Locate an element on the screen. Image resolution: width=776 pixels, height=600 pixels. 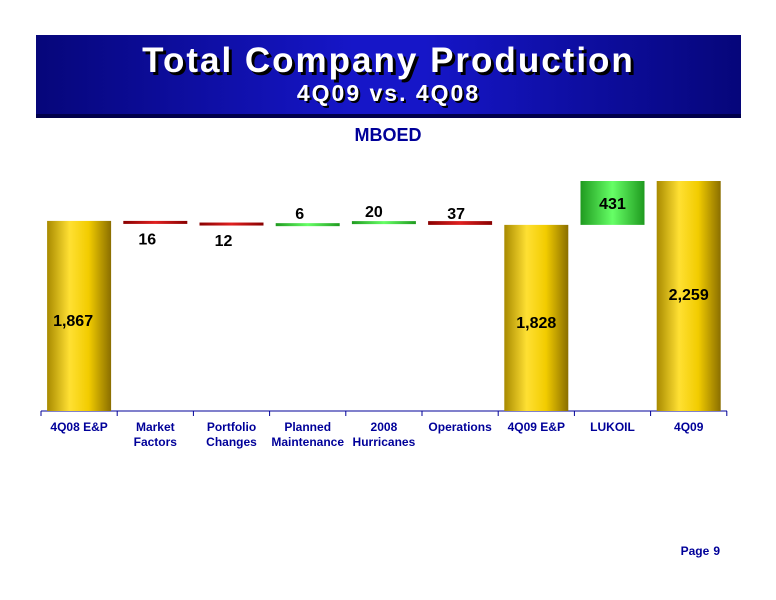
x-tick-label: 4Q09 is located at coordinates (689, 427).